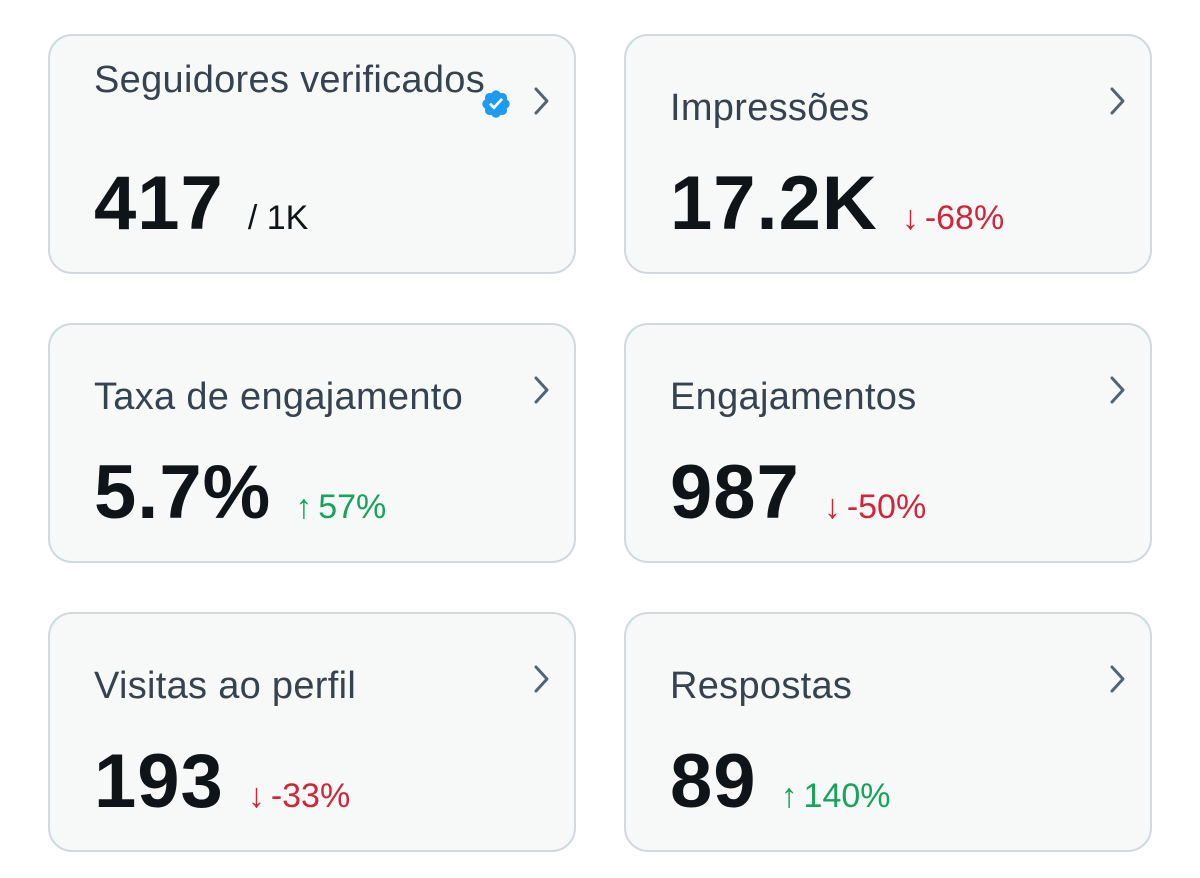 This screenshot has width=1200, height=878. Describe the element at coordinates (886, 507) in the screenshot. I see `delta-value: -50%` at that location.